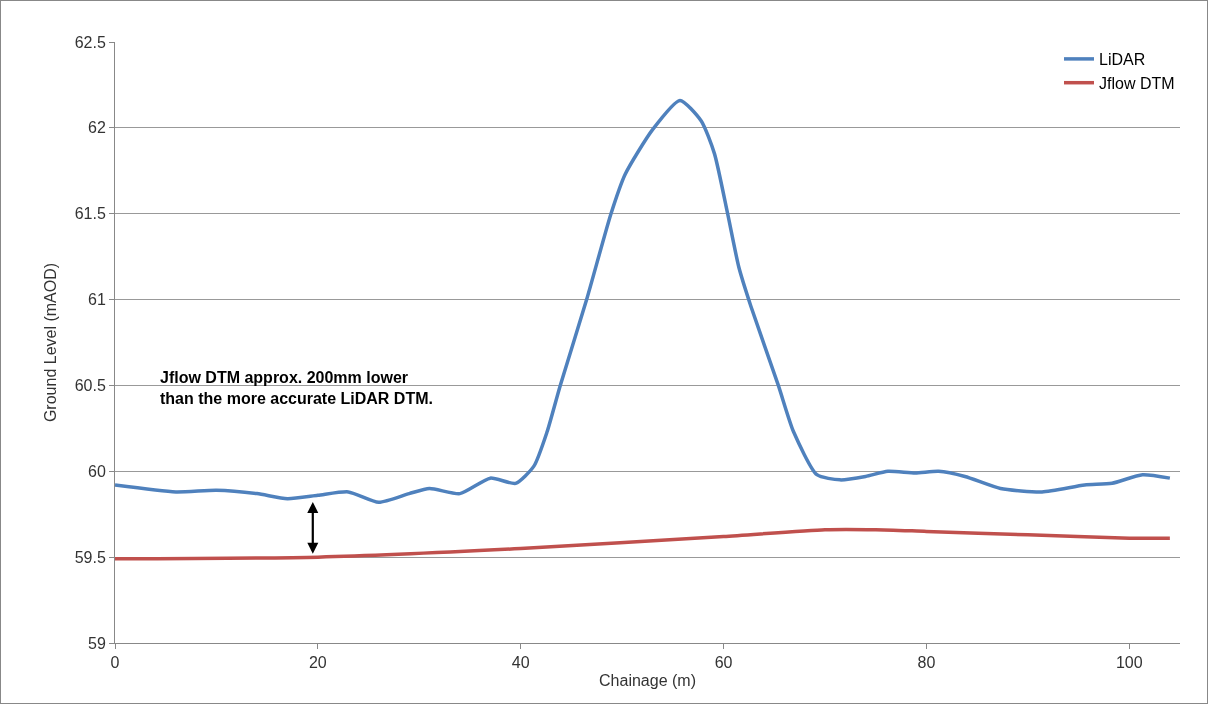  What do you see at coordinates (1122, 60) in the screenshot?
I see `legend-label: LiDAR` at bounding box center [1122, 60].